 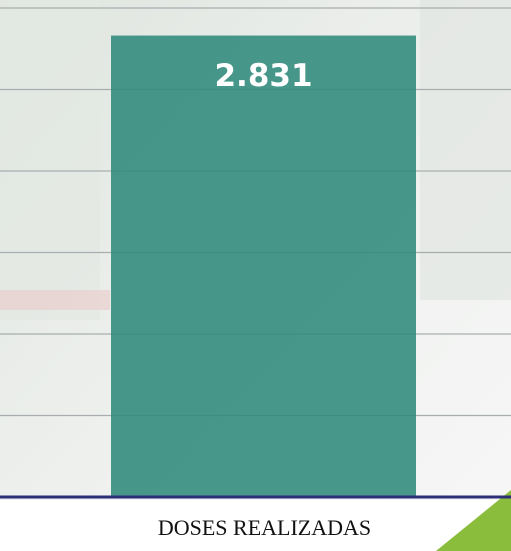 I want to click on decoration-triangle, so click(x=473, y=520).